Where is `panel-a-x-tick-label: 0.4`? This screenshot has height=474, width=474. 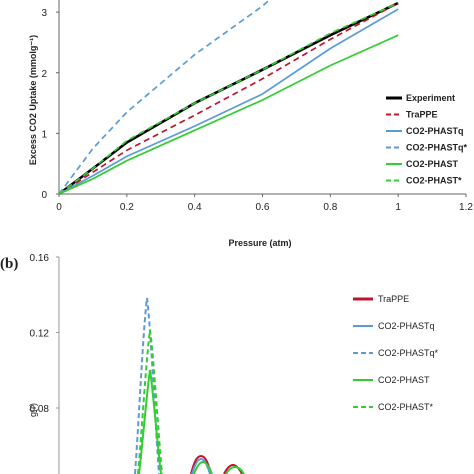 panel-a-x-tick-label: 0.4 is located at coordinates (195, 207).